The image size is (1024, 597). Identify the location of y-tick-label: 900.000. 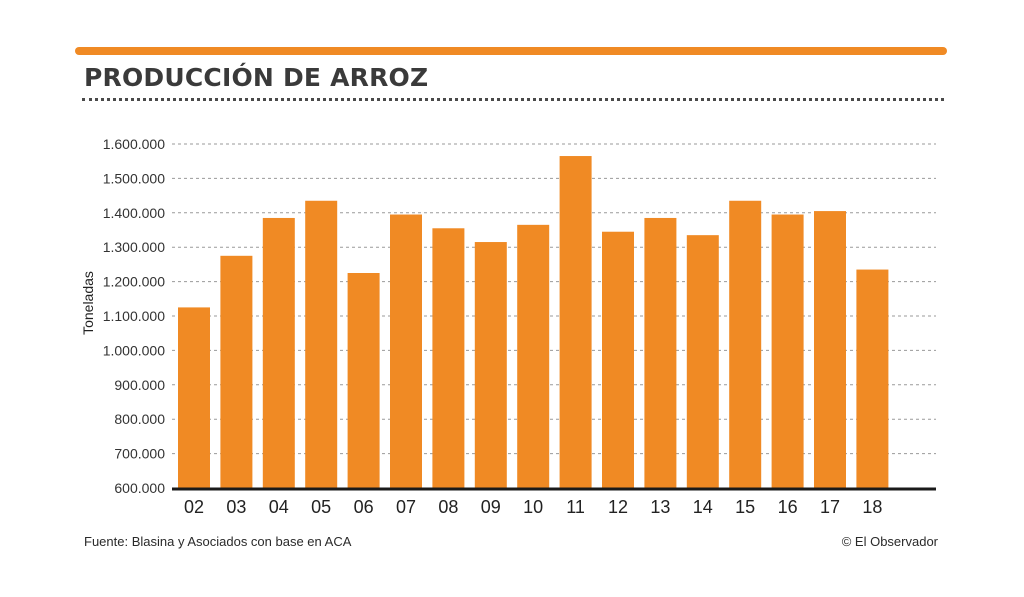
(139, 385).